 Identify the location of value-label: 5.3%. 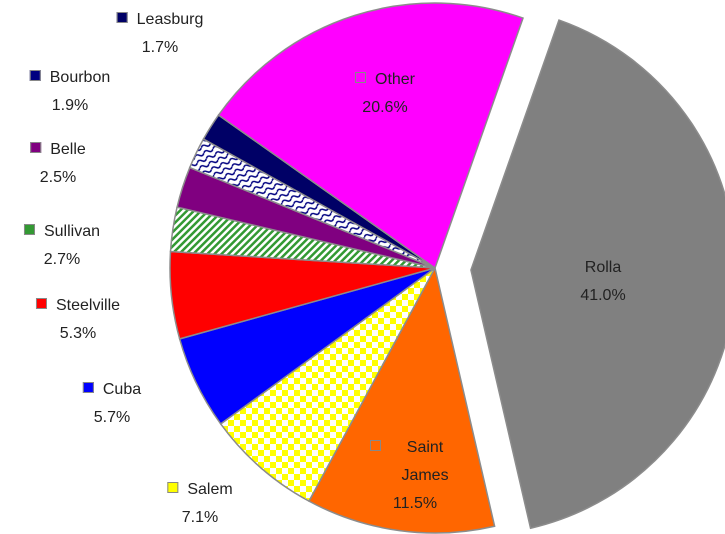
(78, 333).